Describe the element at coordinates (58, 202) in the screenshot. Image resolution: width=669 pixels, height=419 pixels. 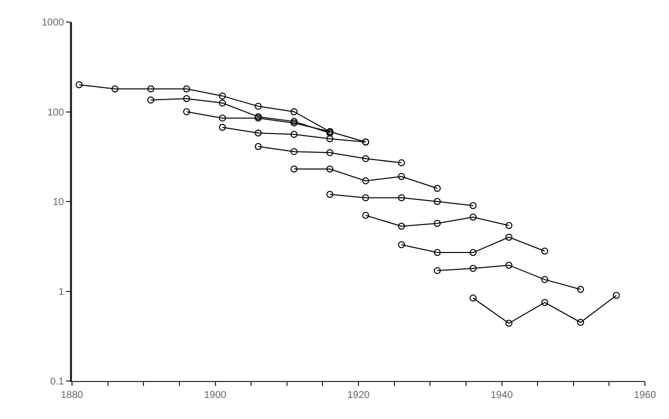
I see `y-tick-label: 10` at that location.